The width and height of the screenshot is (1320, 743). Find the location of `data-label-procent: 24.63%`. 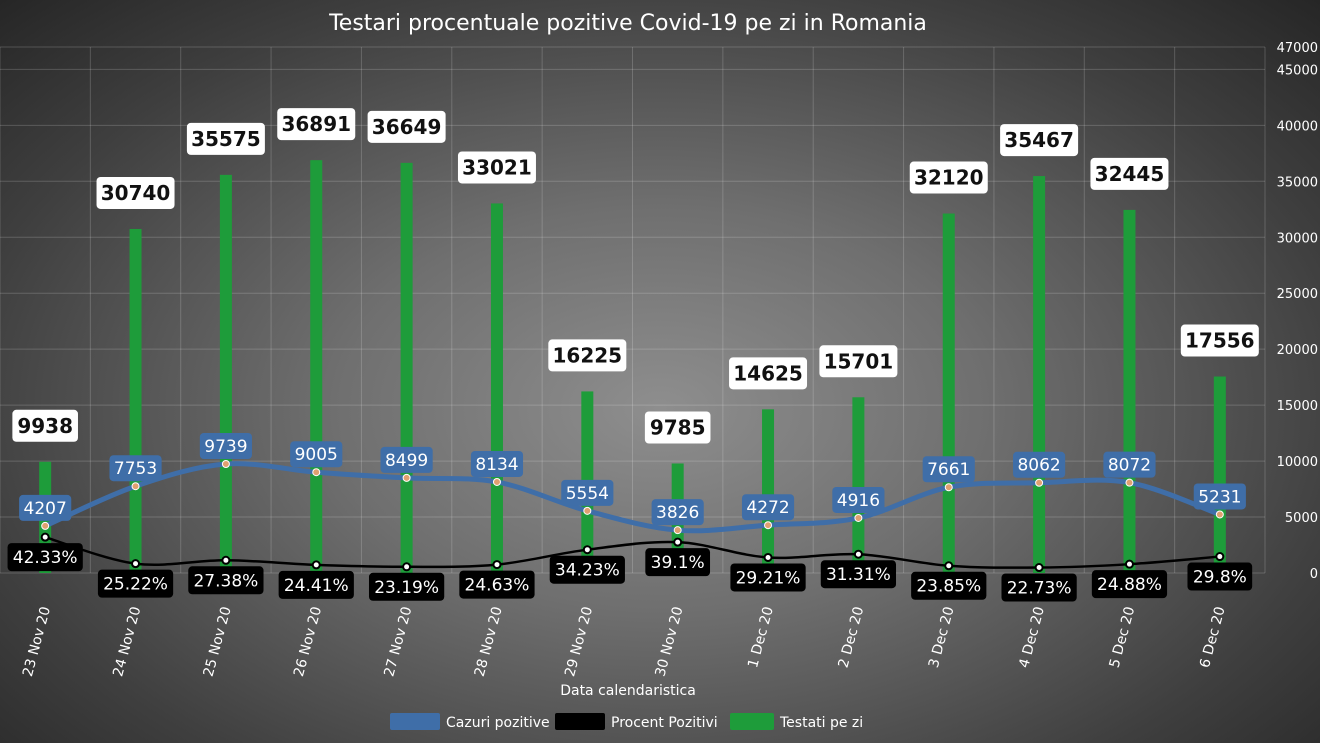

data-label-procent: 24.63% is located at coordinates (497, 586).